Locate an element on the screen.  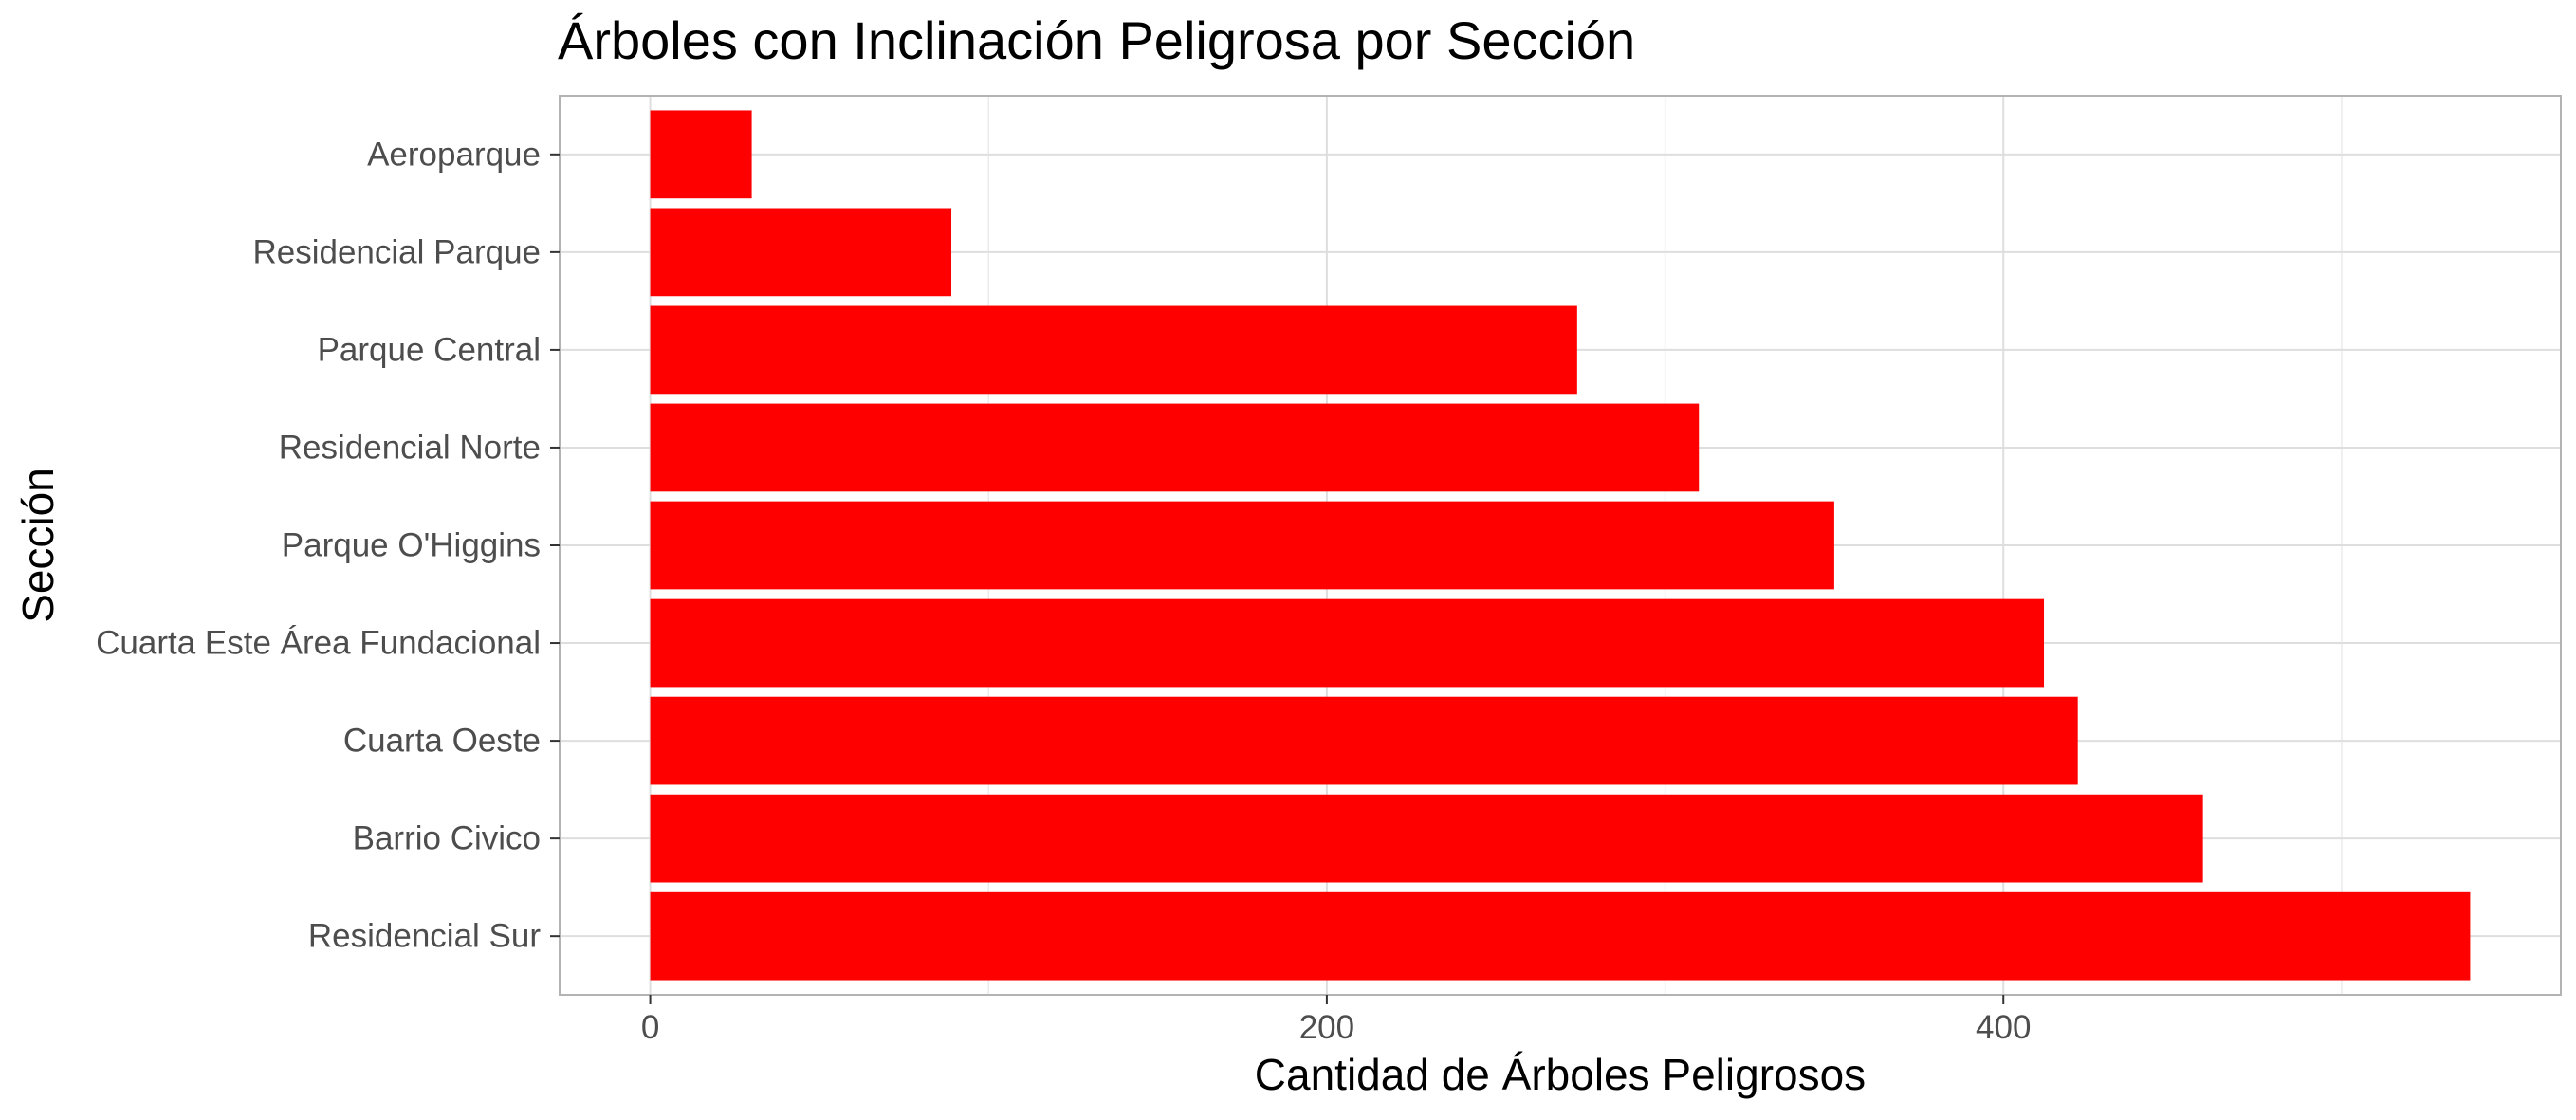
x-tick-label: 400 is located at coordinates (2003, 1027).